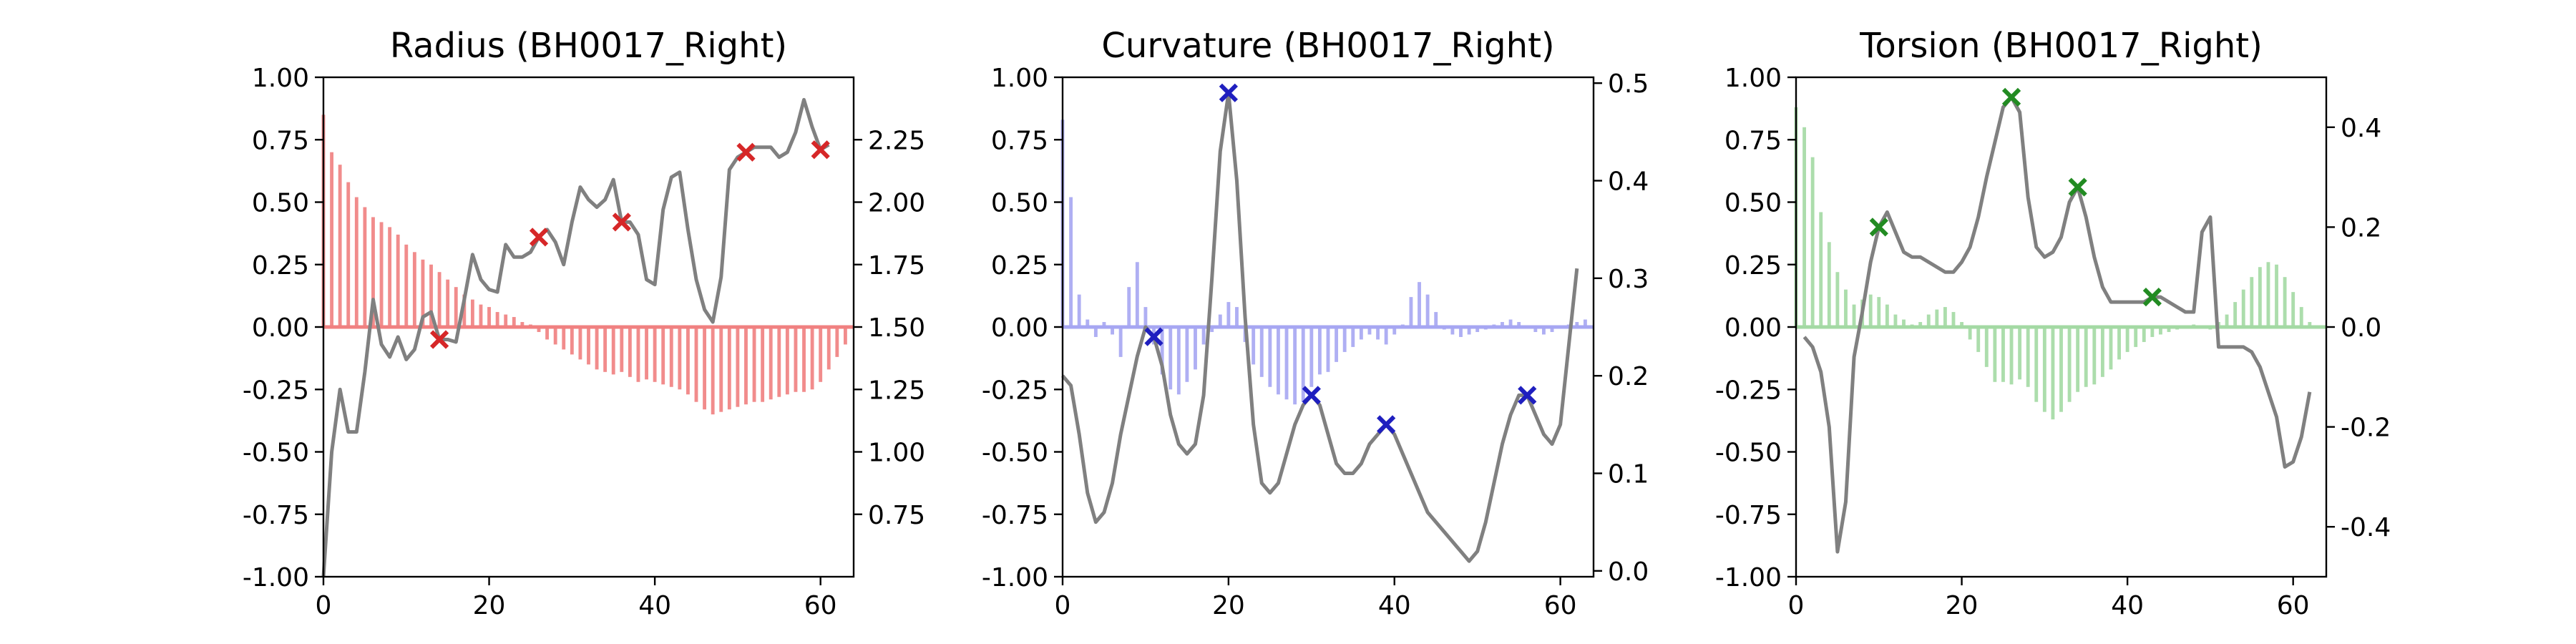  I want to click on torsion-y2-tick-label-0: 0.4, so click(2361, 128).